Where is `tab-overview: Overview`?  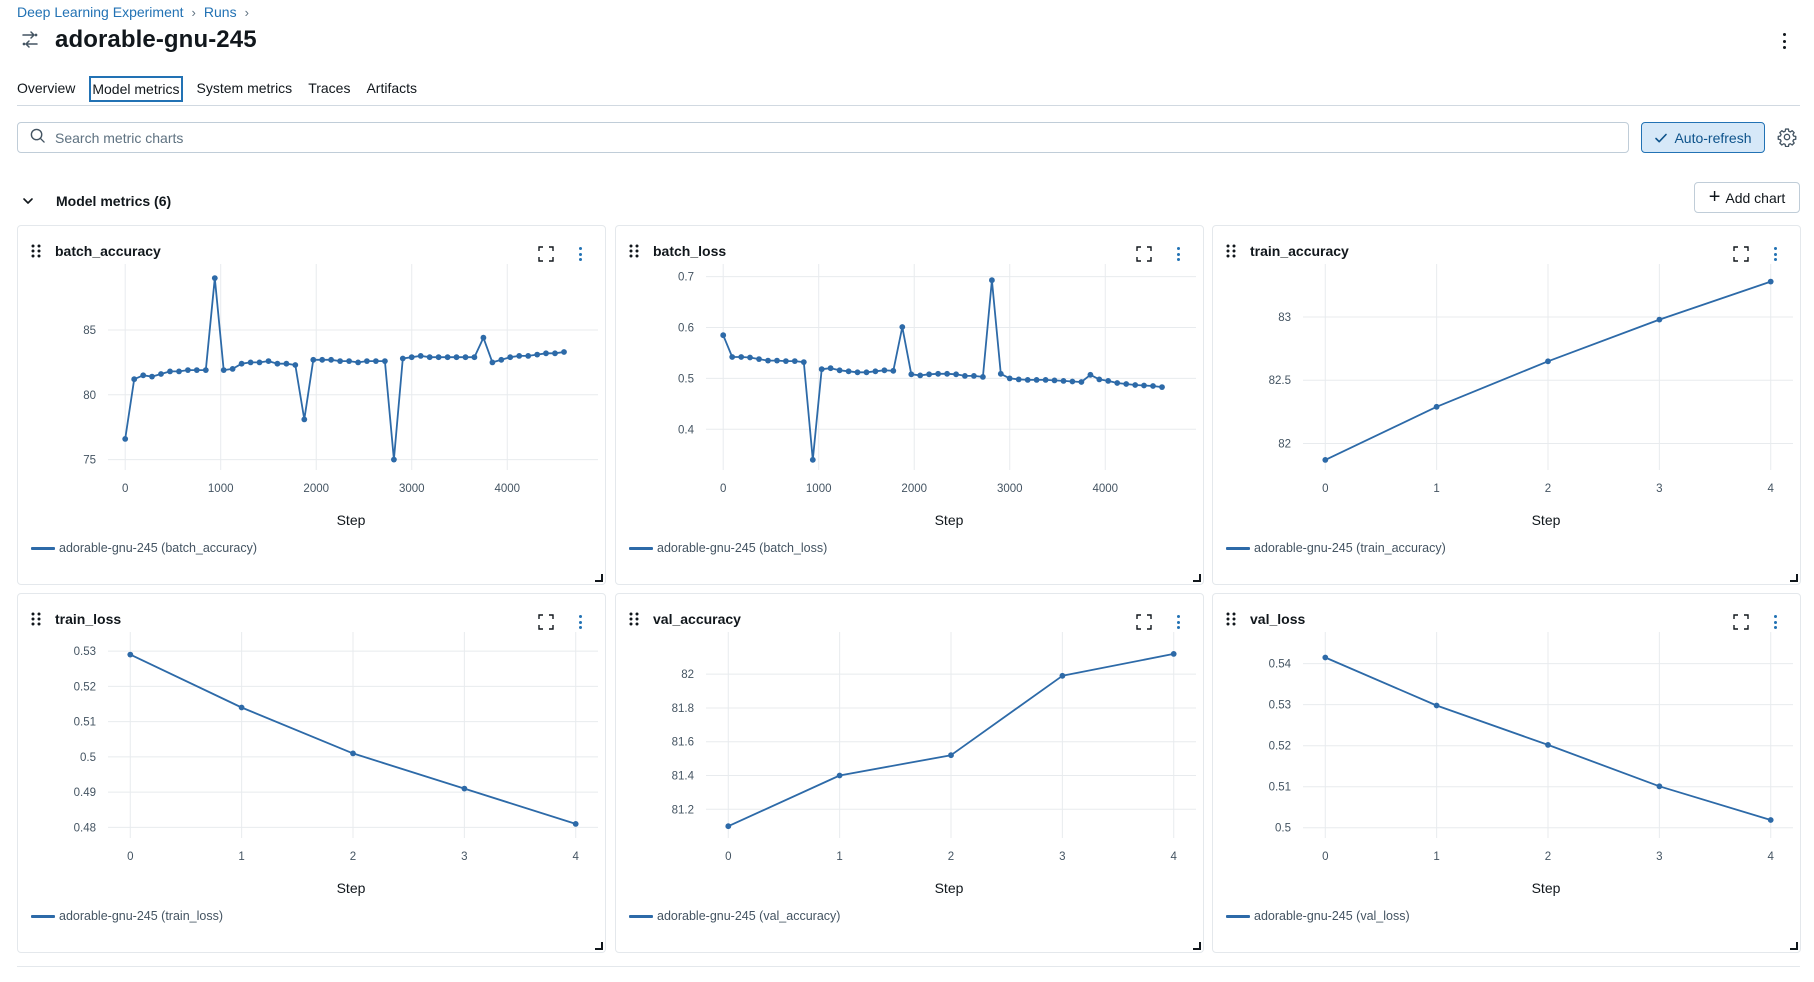 tab-overview: Overview is located at coordinates (46, 88).